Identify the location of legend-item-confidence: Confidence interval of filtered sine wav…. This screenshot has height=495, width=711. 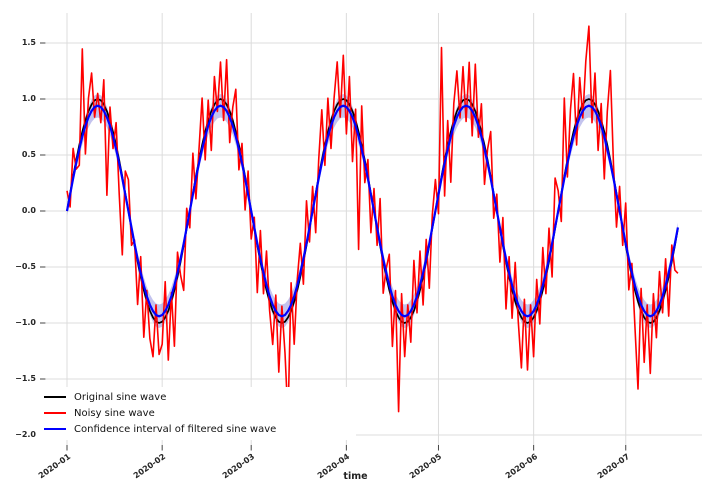
(197, 429).